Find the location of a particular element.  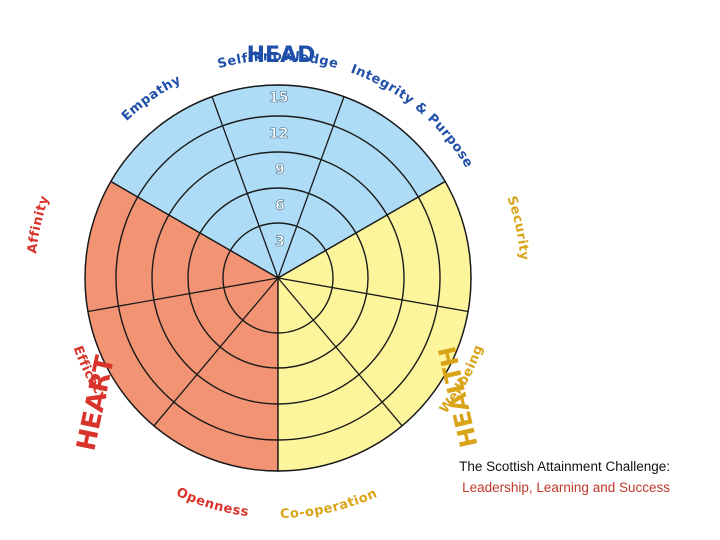

segment-label-affinity: Affinity is located at coordinates (38, 224).